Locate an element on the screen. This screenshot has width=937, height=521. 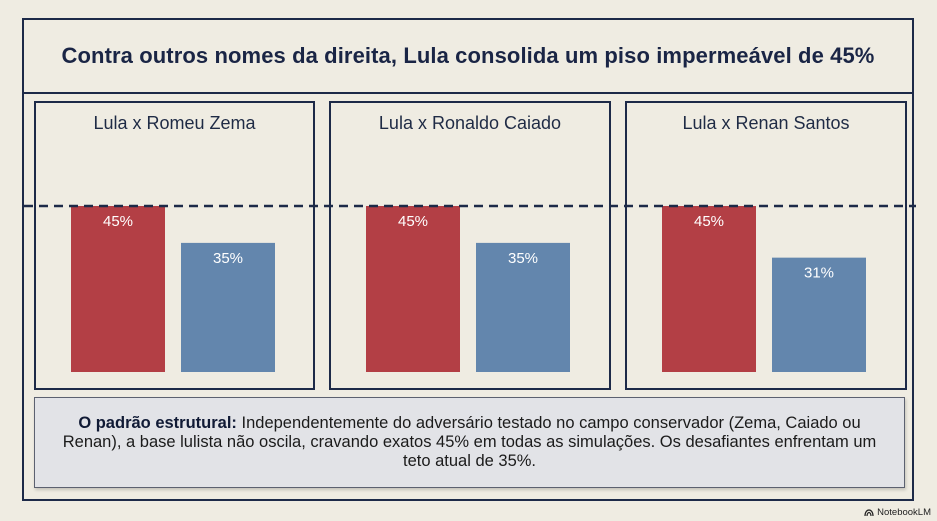
bar-romeu-zema is located at coordinates (228, 307).